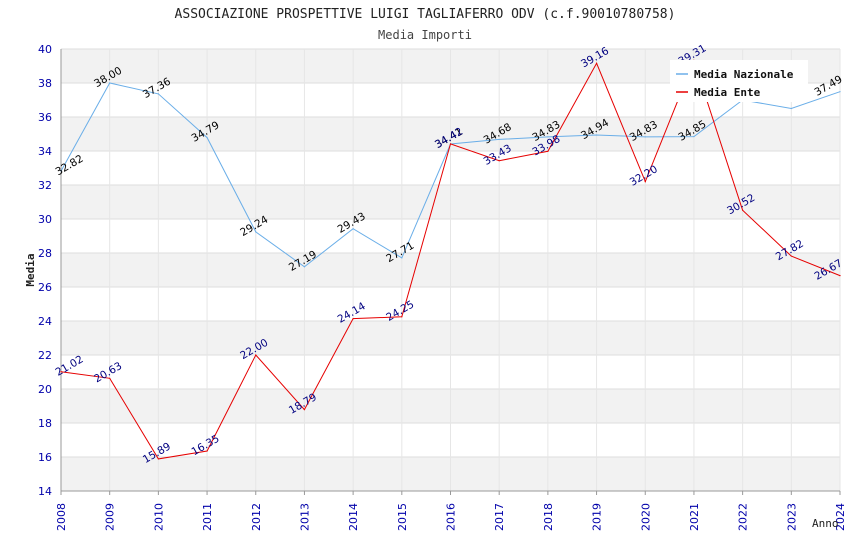 Image resolution: width=850 pixels, height=550 pixels. I want to click on x-tick-label: 2018, so click(548, 517).